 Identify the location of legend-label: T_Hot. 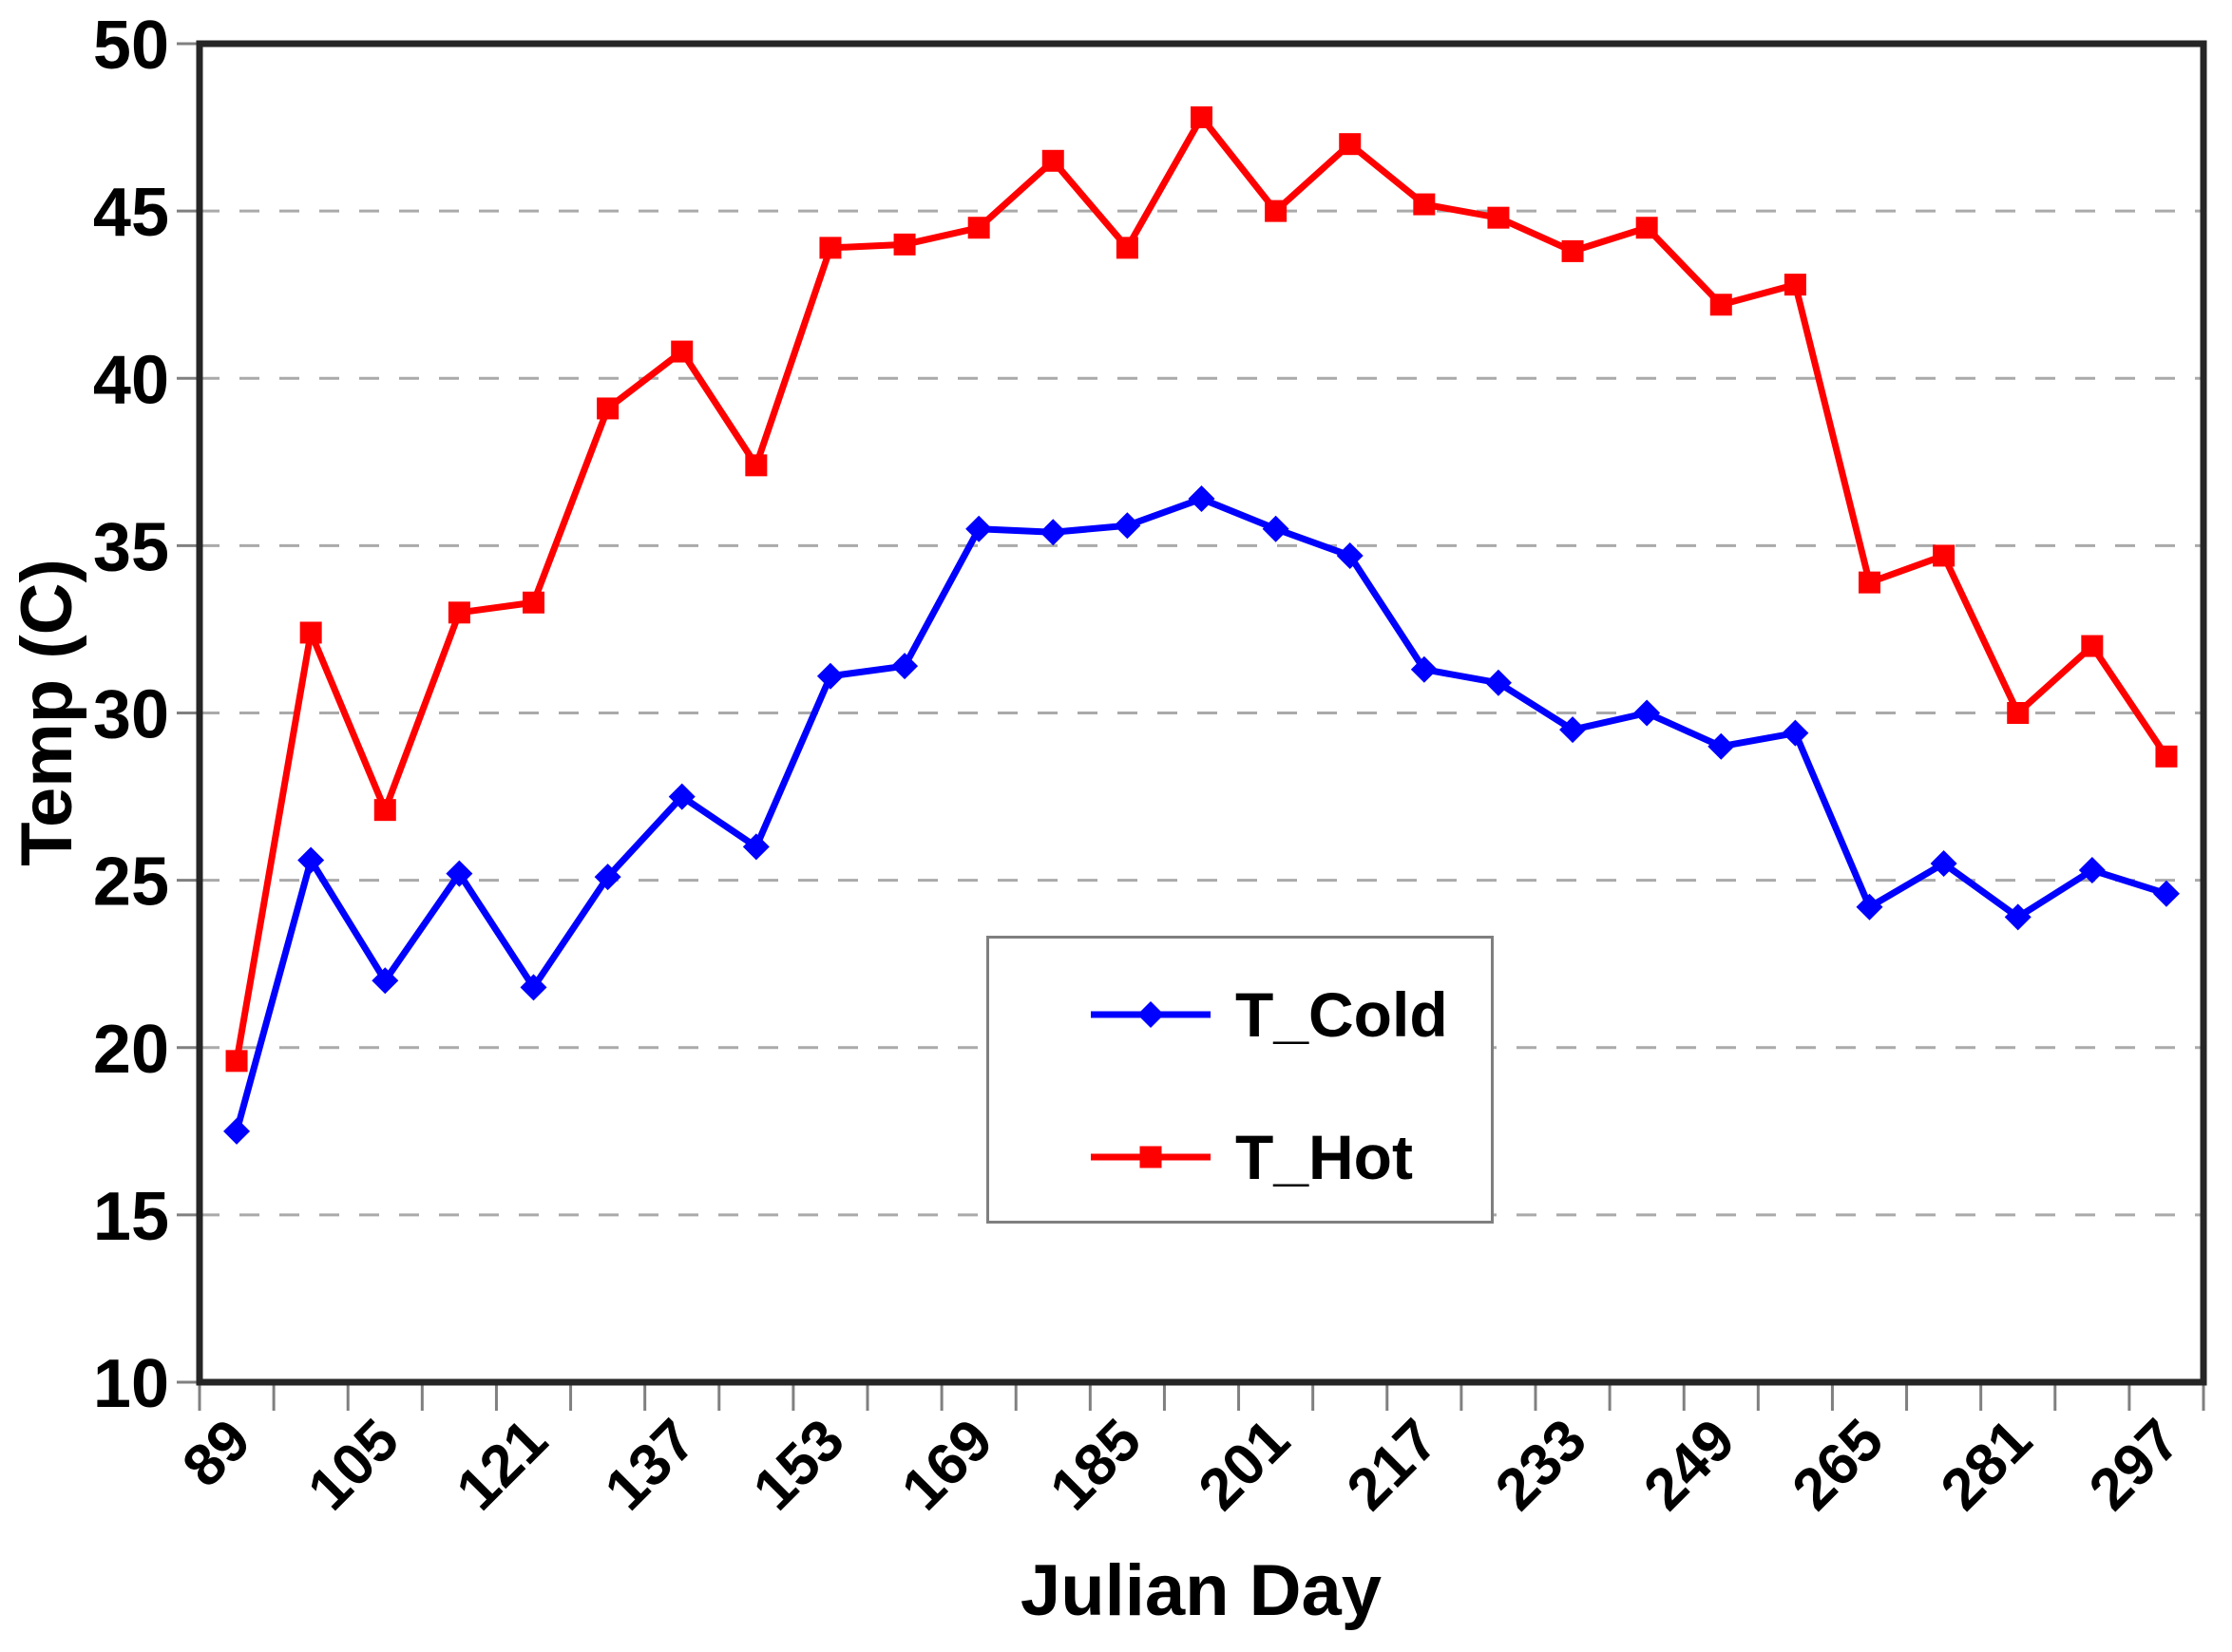
(1324, 1157).